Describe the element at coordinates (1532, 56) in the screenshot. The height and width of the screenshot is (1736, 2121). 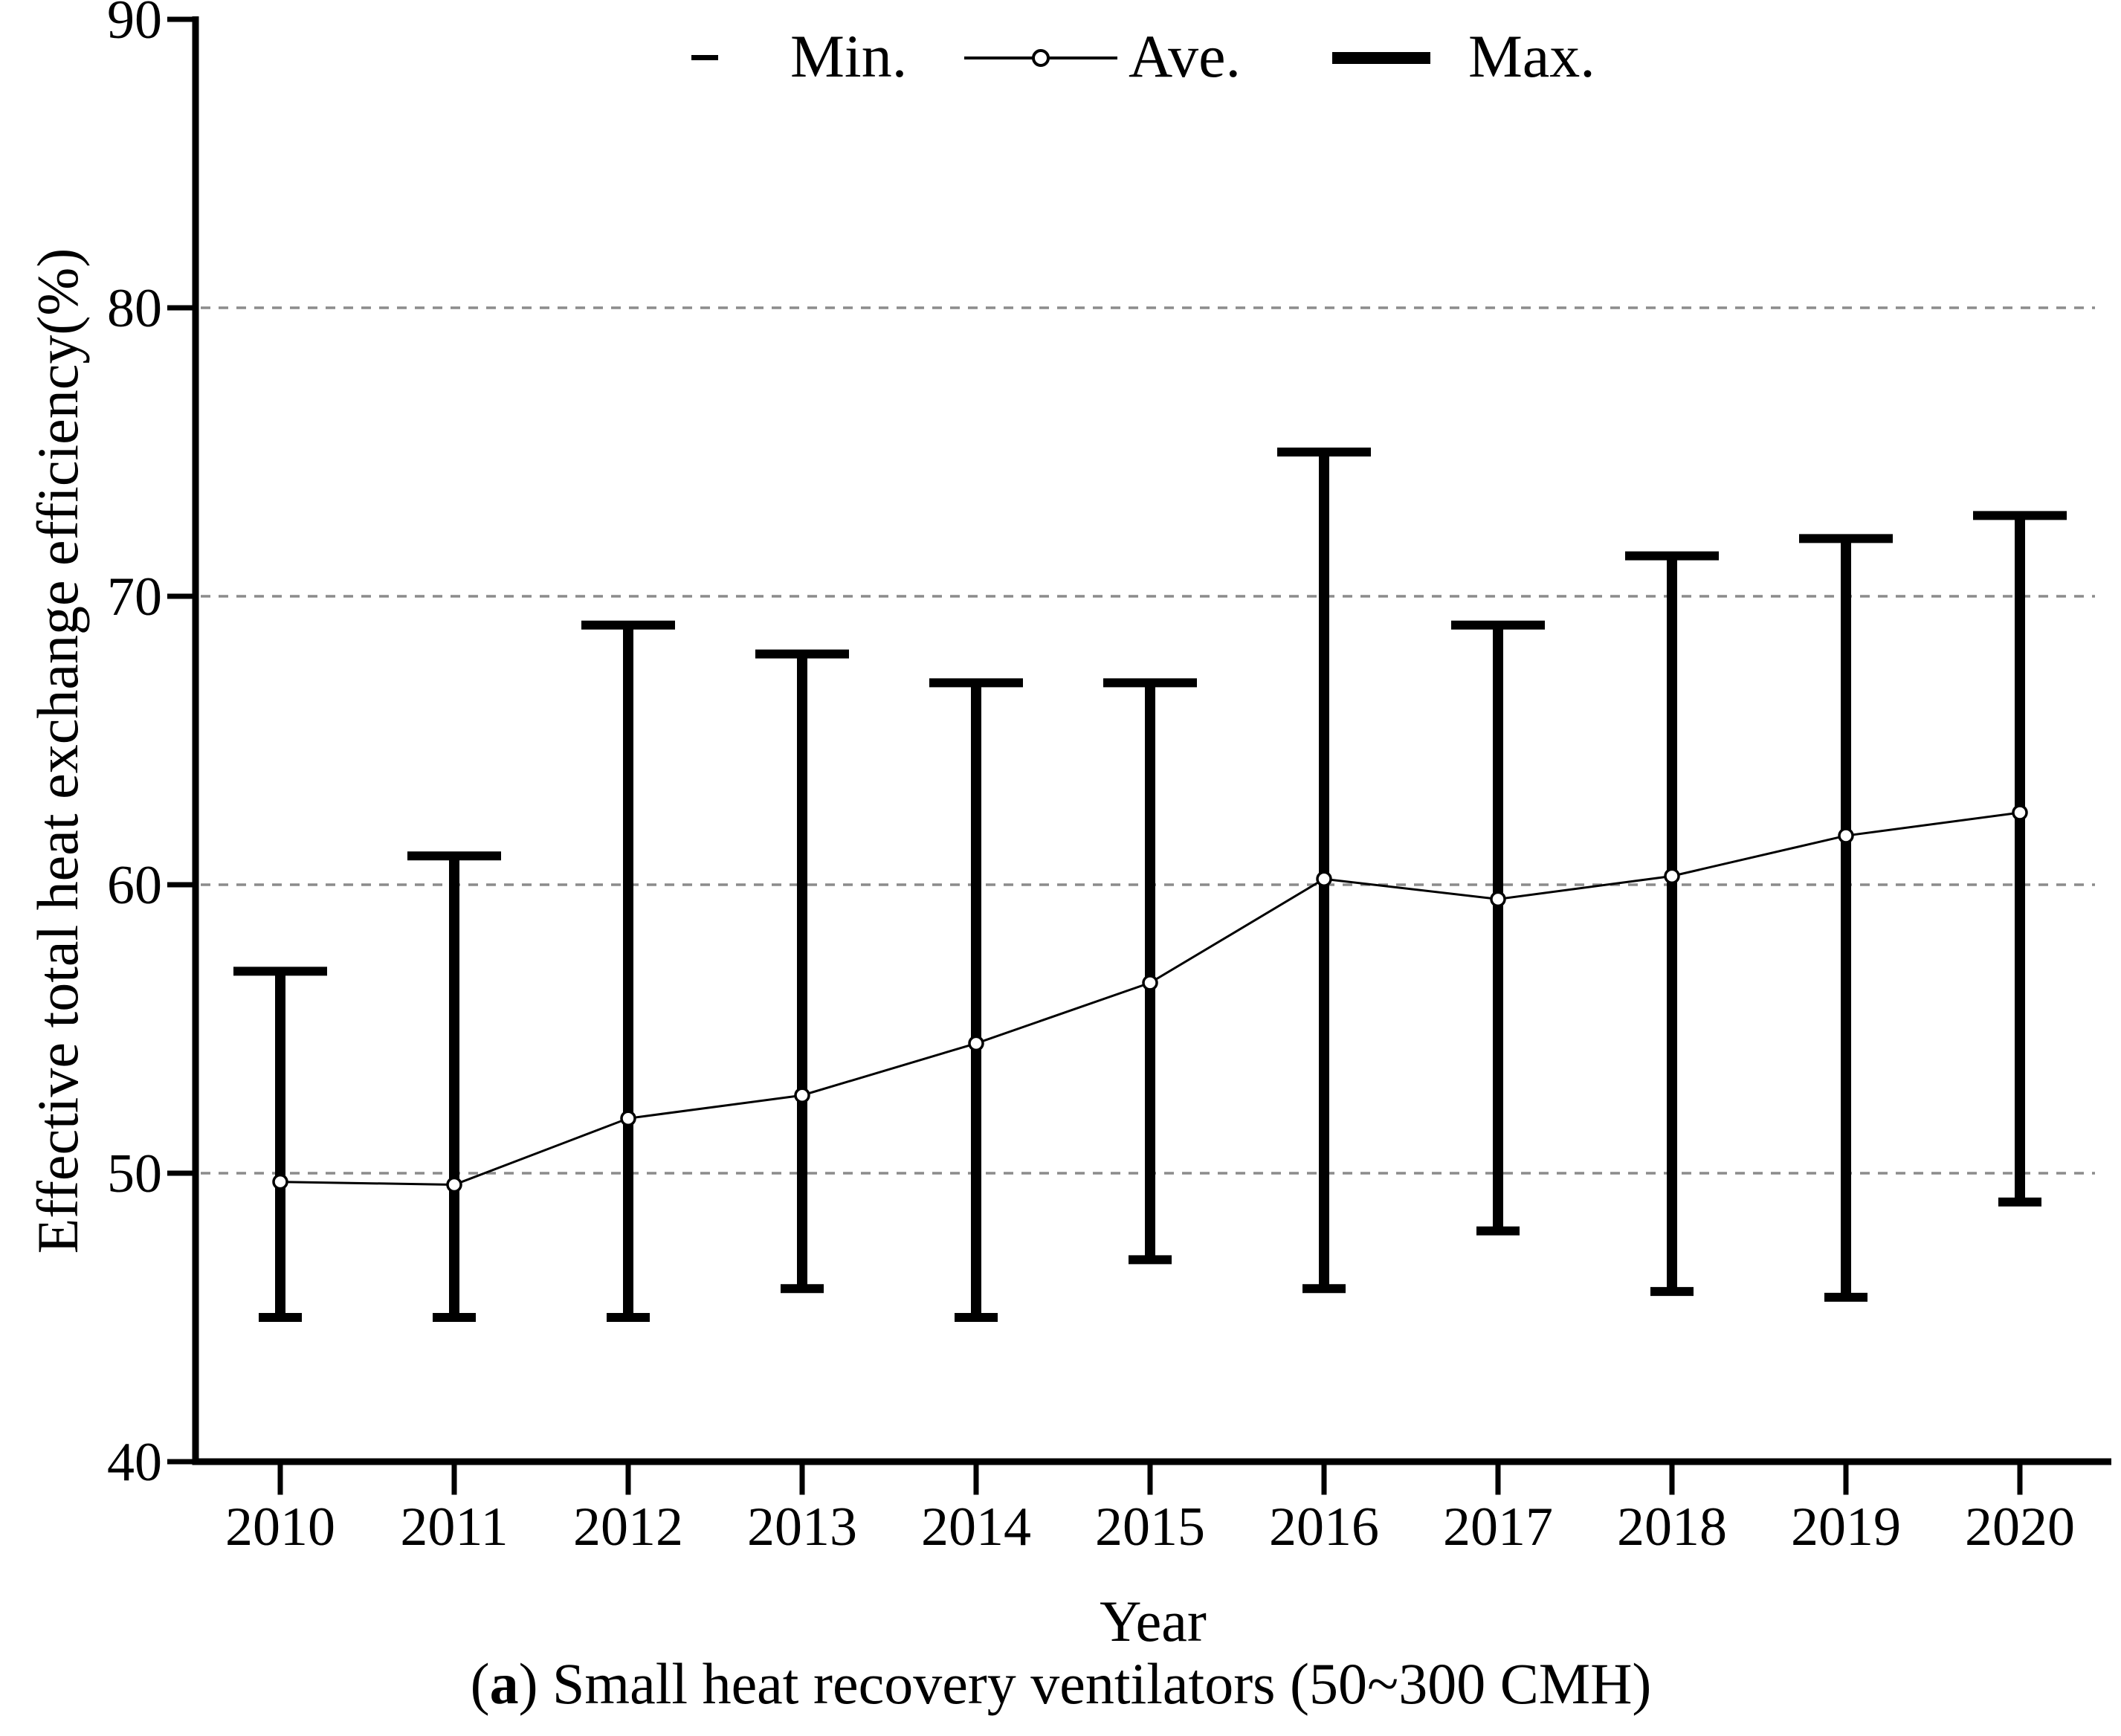
I see `legend-max-label: Max.` at that location.